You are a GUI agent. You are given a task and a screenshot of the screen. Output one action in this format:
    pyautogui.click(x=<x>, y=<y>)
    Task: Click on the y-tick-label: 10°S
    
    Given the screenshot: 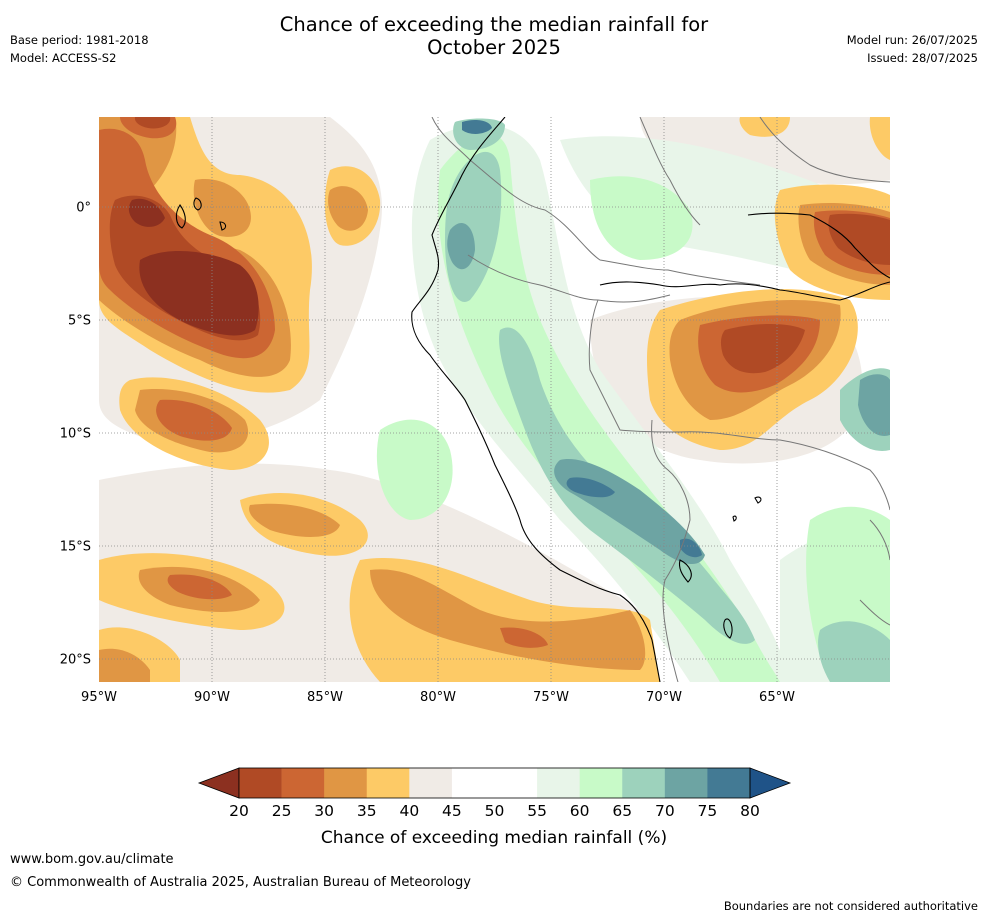 What is the action you would take?
    pyautogui.click(x=75, y=433)
    